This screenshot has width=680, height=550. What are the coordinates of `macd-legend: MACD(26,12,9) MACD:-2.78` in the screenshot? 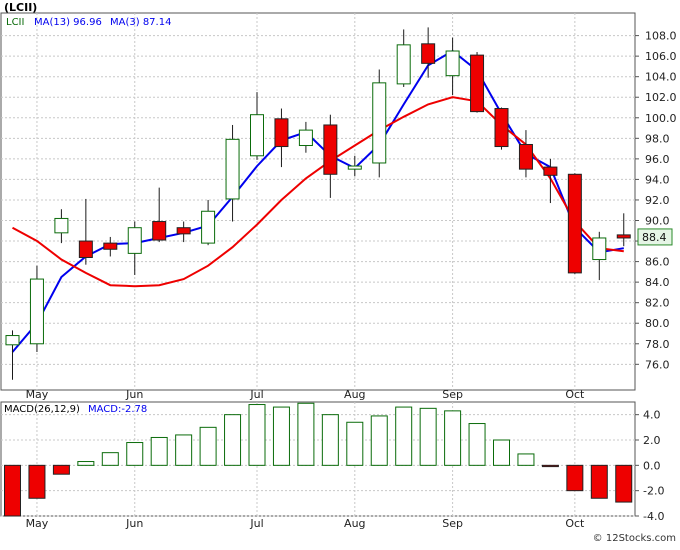 It's located at (75, 409).